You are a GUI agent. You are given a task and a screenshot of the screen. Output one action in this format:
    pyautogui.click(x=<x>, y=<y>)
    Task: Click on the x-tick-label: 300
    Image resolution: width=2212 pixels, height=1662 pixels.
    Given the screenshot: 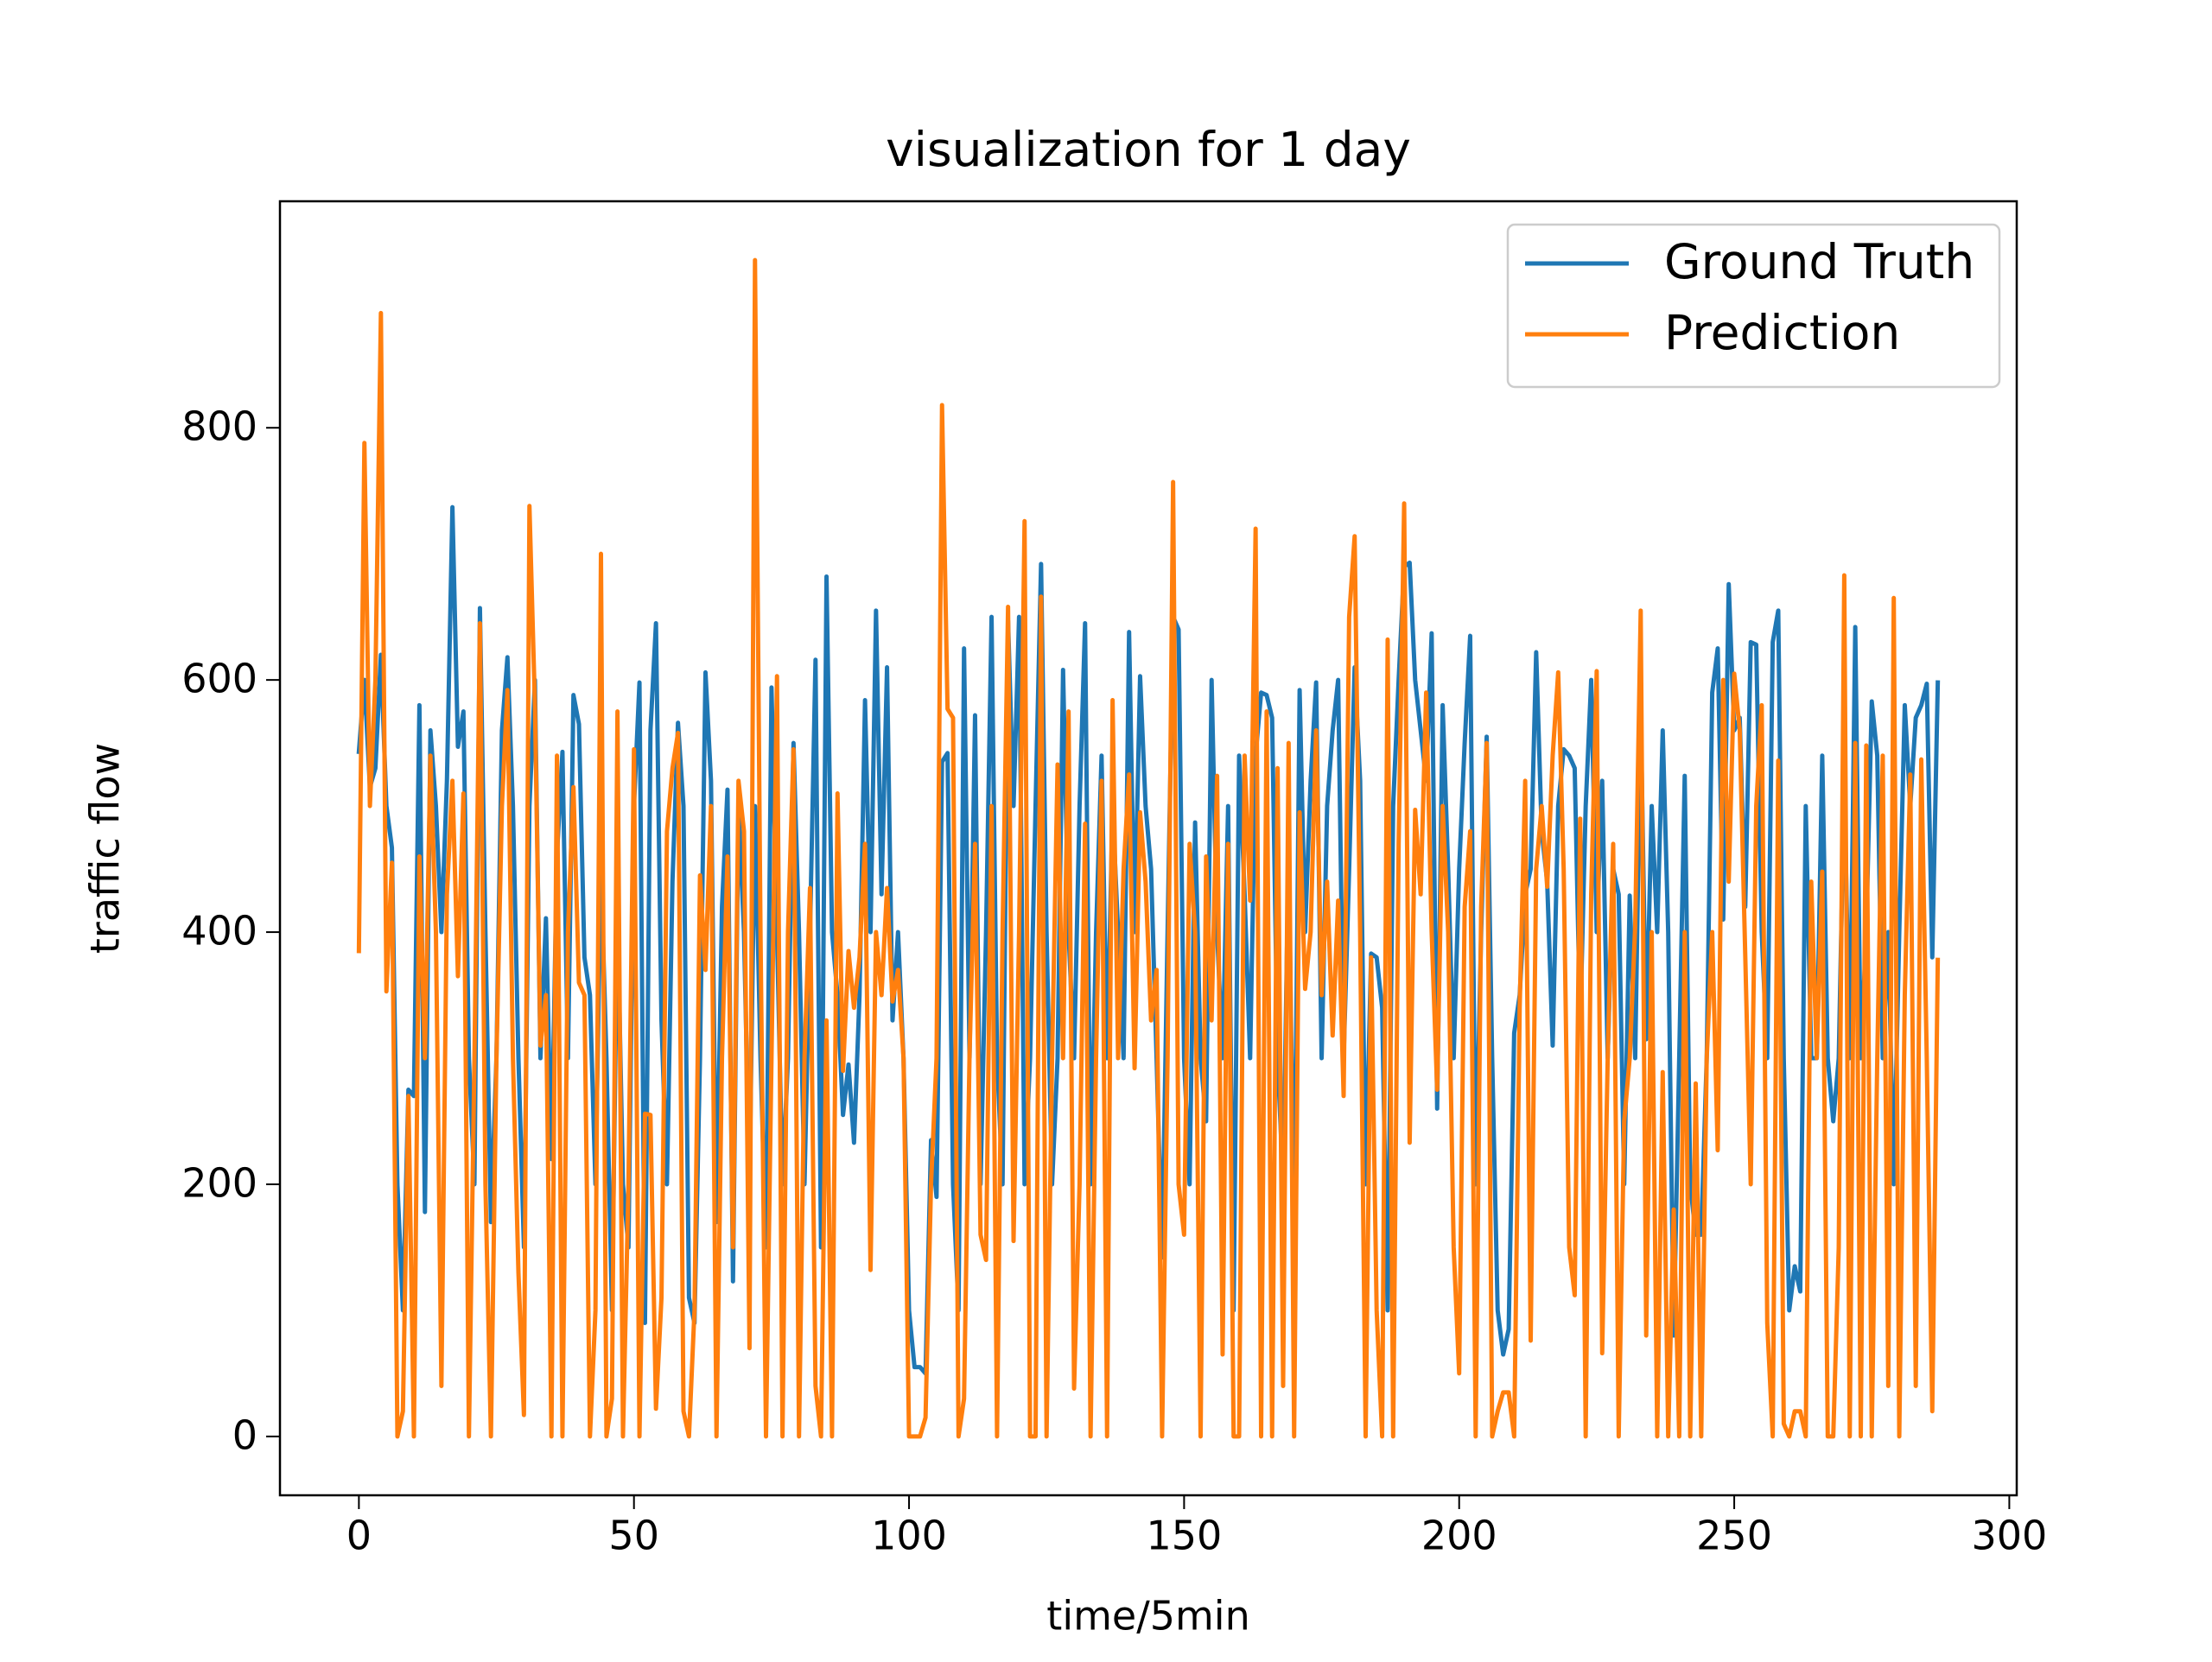 What is the action you would take?
    pyautogui.click(x=2009, y=1536)
    